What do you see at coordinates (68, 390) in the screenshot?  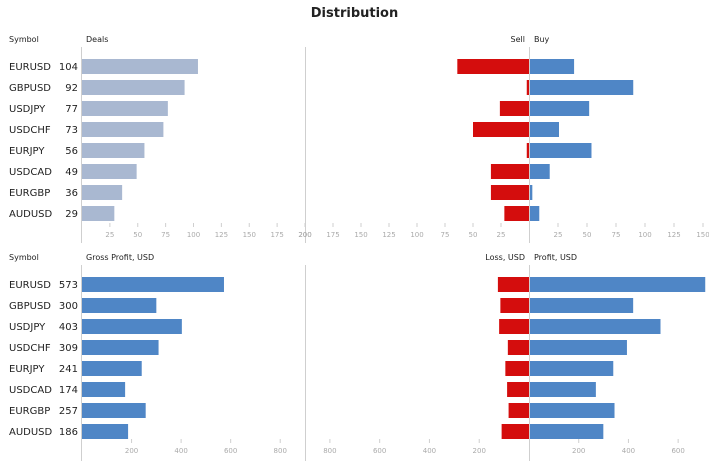 I see `left-value-label: 174` at bounding box center [68, 390].